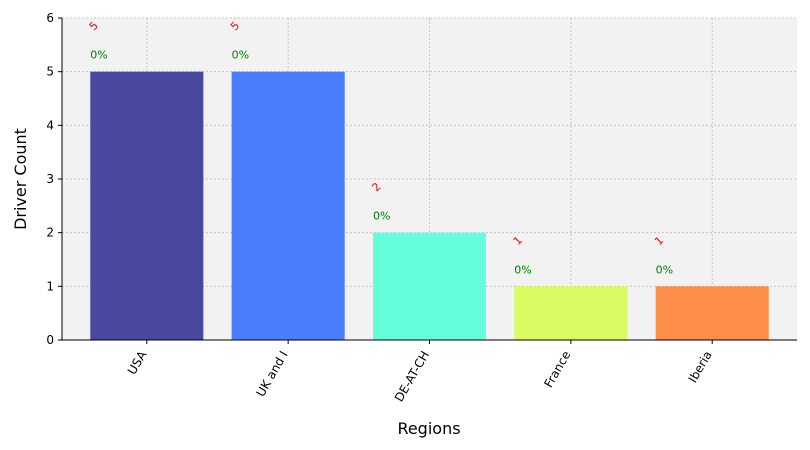  I want to click on y-tick-label: 5, so click(50, 72).